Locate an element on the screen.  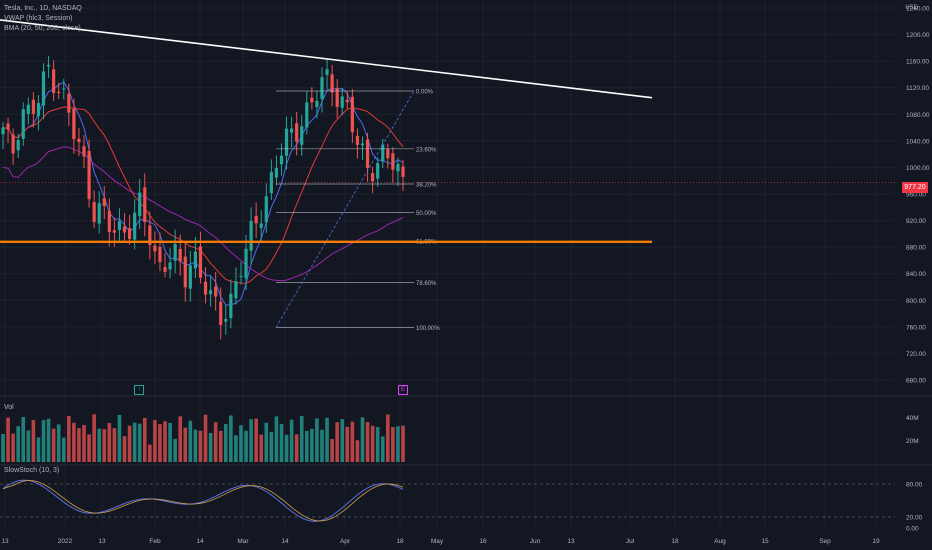
volume-tick-label: 40M is located at coordinates (912, 418).